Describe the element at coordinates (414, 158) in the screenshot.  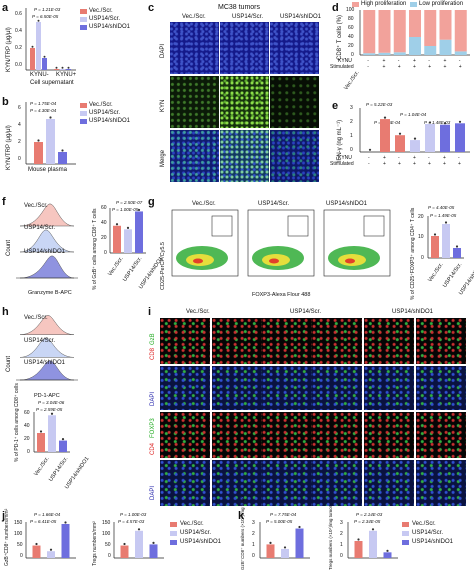
I see `panel-e-kynu-sign-4: +` at that location.